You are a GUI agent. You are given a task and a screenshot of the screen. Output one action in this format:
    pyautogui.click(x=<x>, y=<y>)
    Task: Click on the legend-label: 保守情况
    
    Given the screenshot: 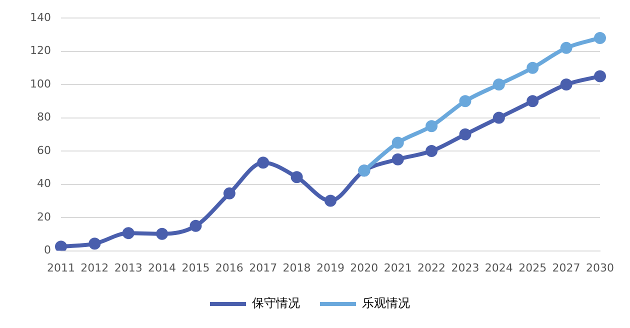 What is the action you would take?
    pyautogui.click(x=276, y=303)
    